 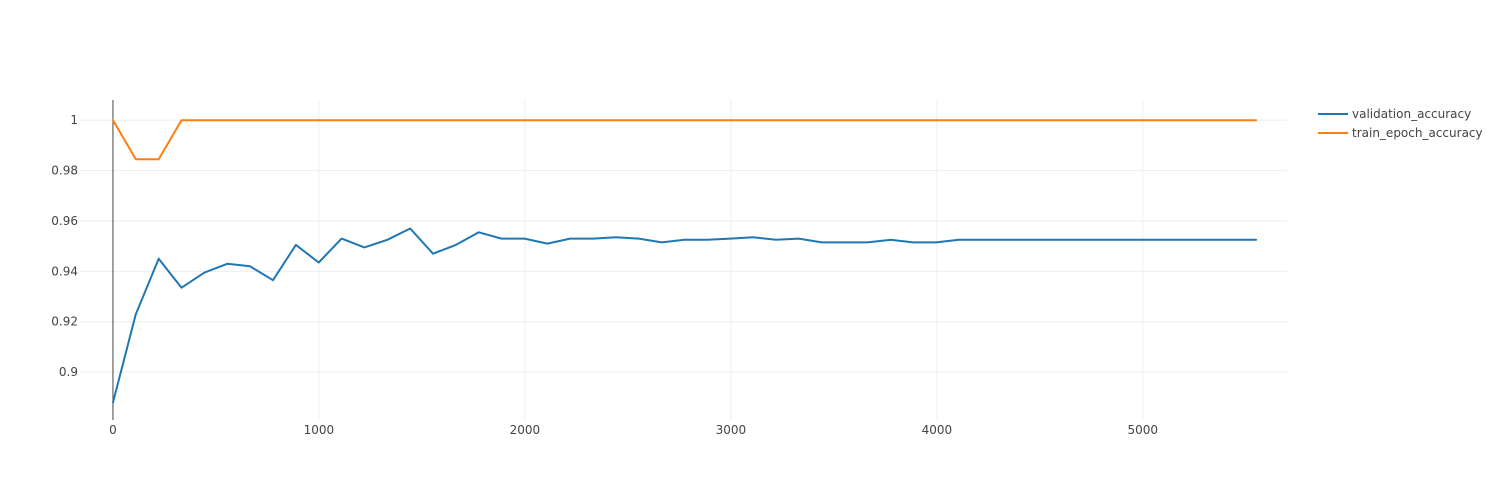 I want to click on legend-item-validation_accuracy: validation_accuracy, so click(x=1394, y=114).